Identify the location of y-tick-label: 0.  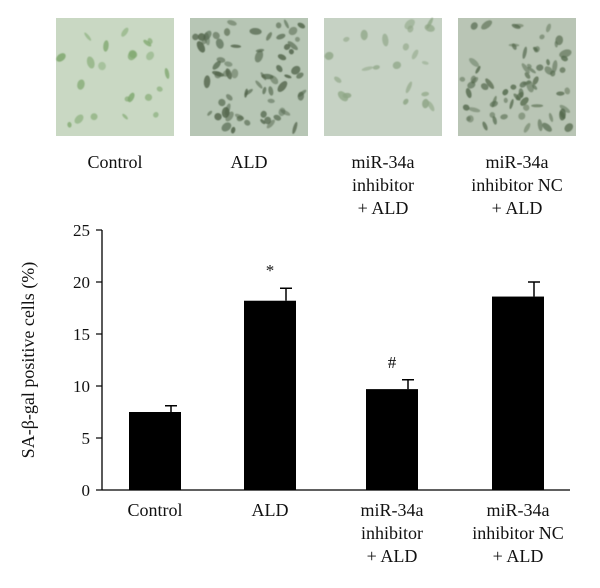
(86, 490).